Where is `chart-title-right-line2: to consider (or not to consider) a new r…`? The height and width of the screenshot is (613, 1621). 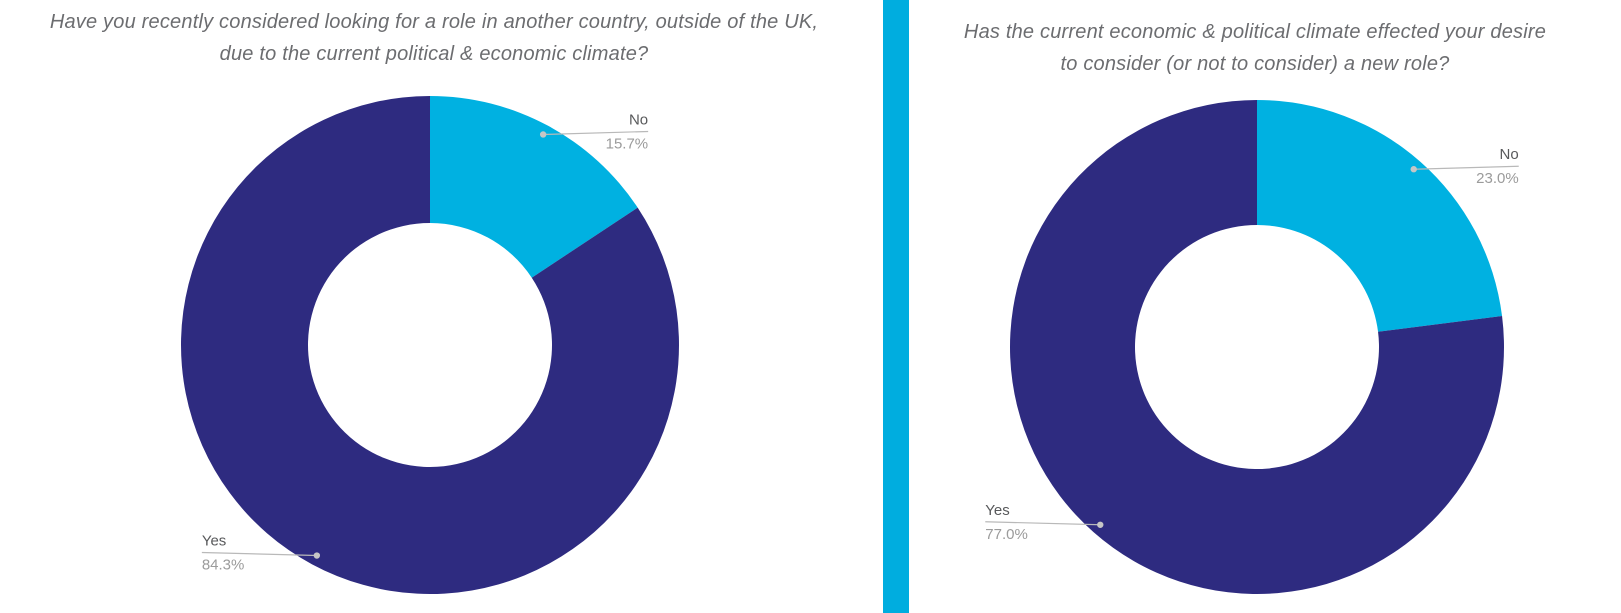
chart-title-right-line2: to consider (or not to consider) a new r… is located at coordinates (1255, 64).